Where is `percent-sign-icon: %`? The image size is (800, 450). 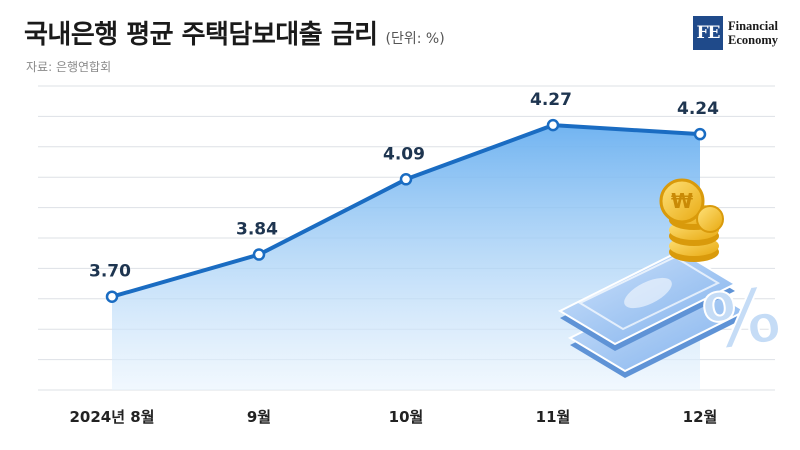
percent-sign-icon: % is located at coordinates (742, 318).